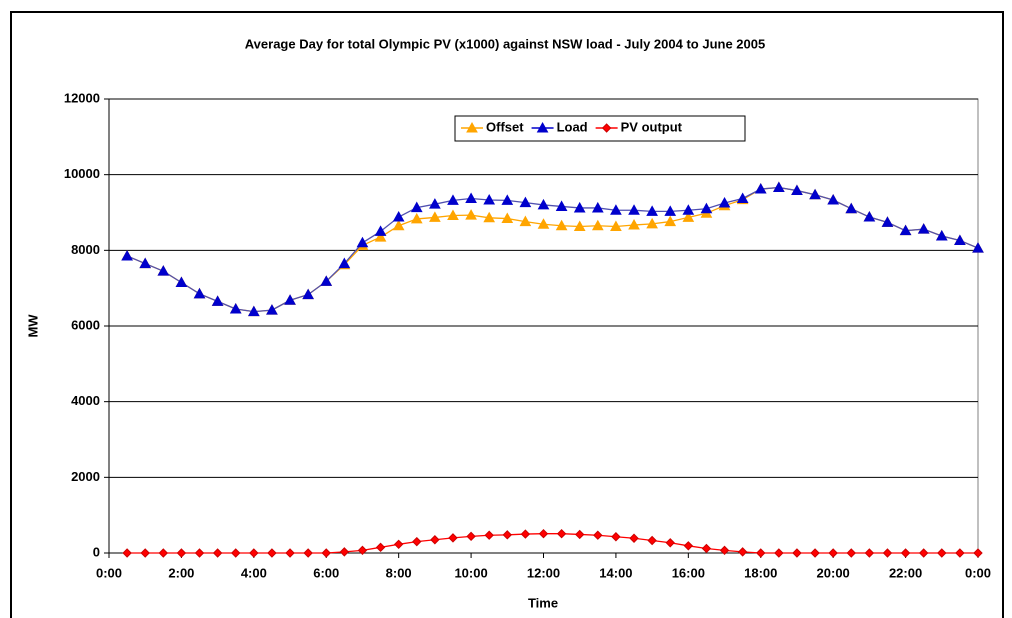 The image size is (1012, 618). I want to click on x-tick-label: 16:00, so click(688, 572).